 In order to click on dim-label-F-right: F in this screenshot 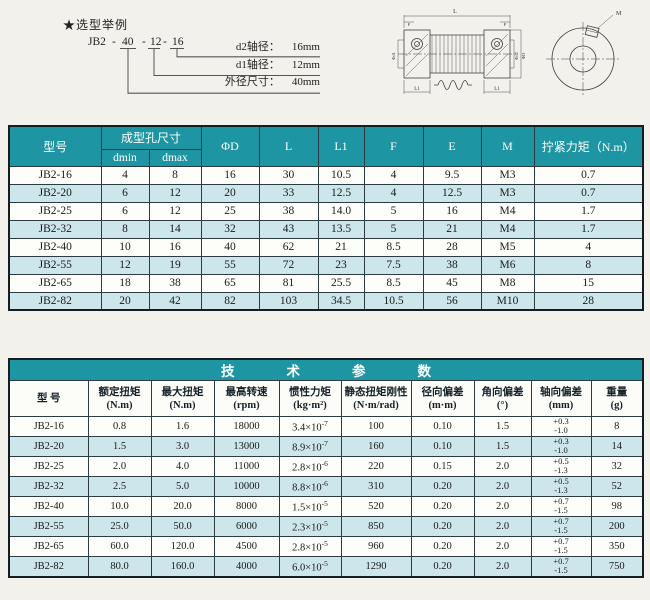, I will do `click(505, 24)`.